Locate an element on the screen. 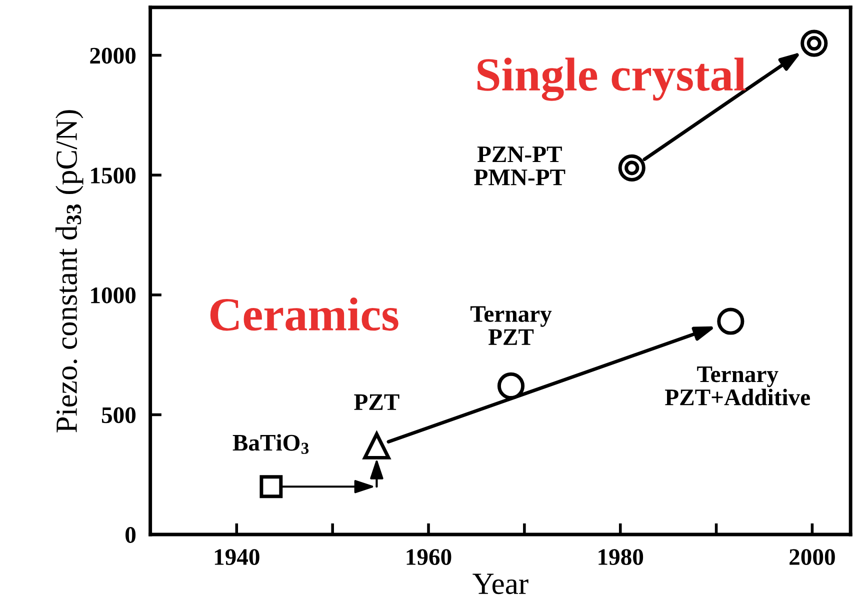 This screenshot has width=854, height=613. x-tick-label: 1940 is located at coordinates (237, 557).